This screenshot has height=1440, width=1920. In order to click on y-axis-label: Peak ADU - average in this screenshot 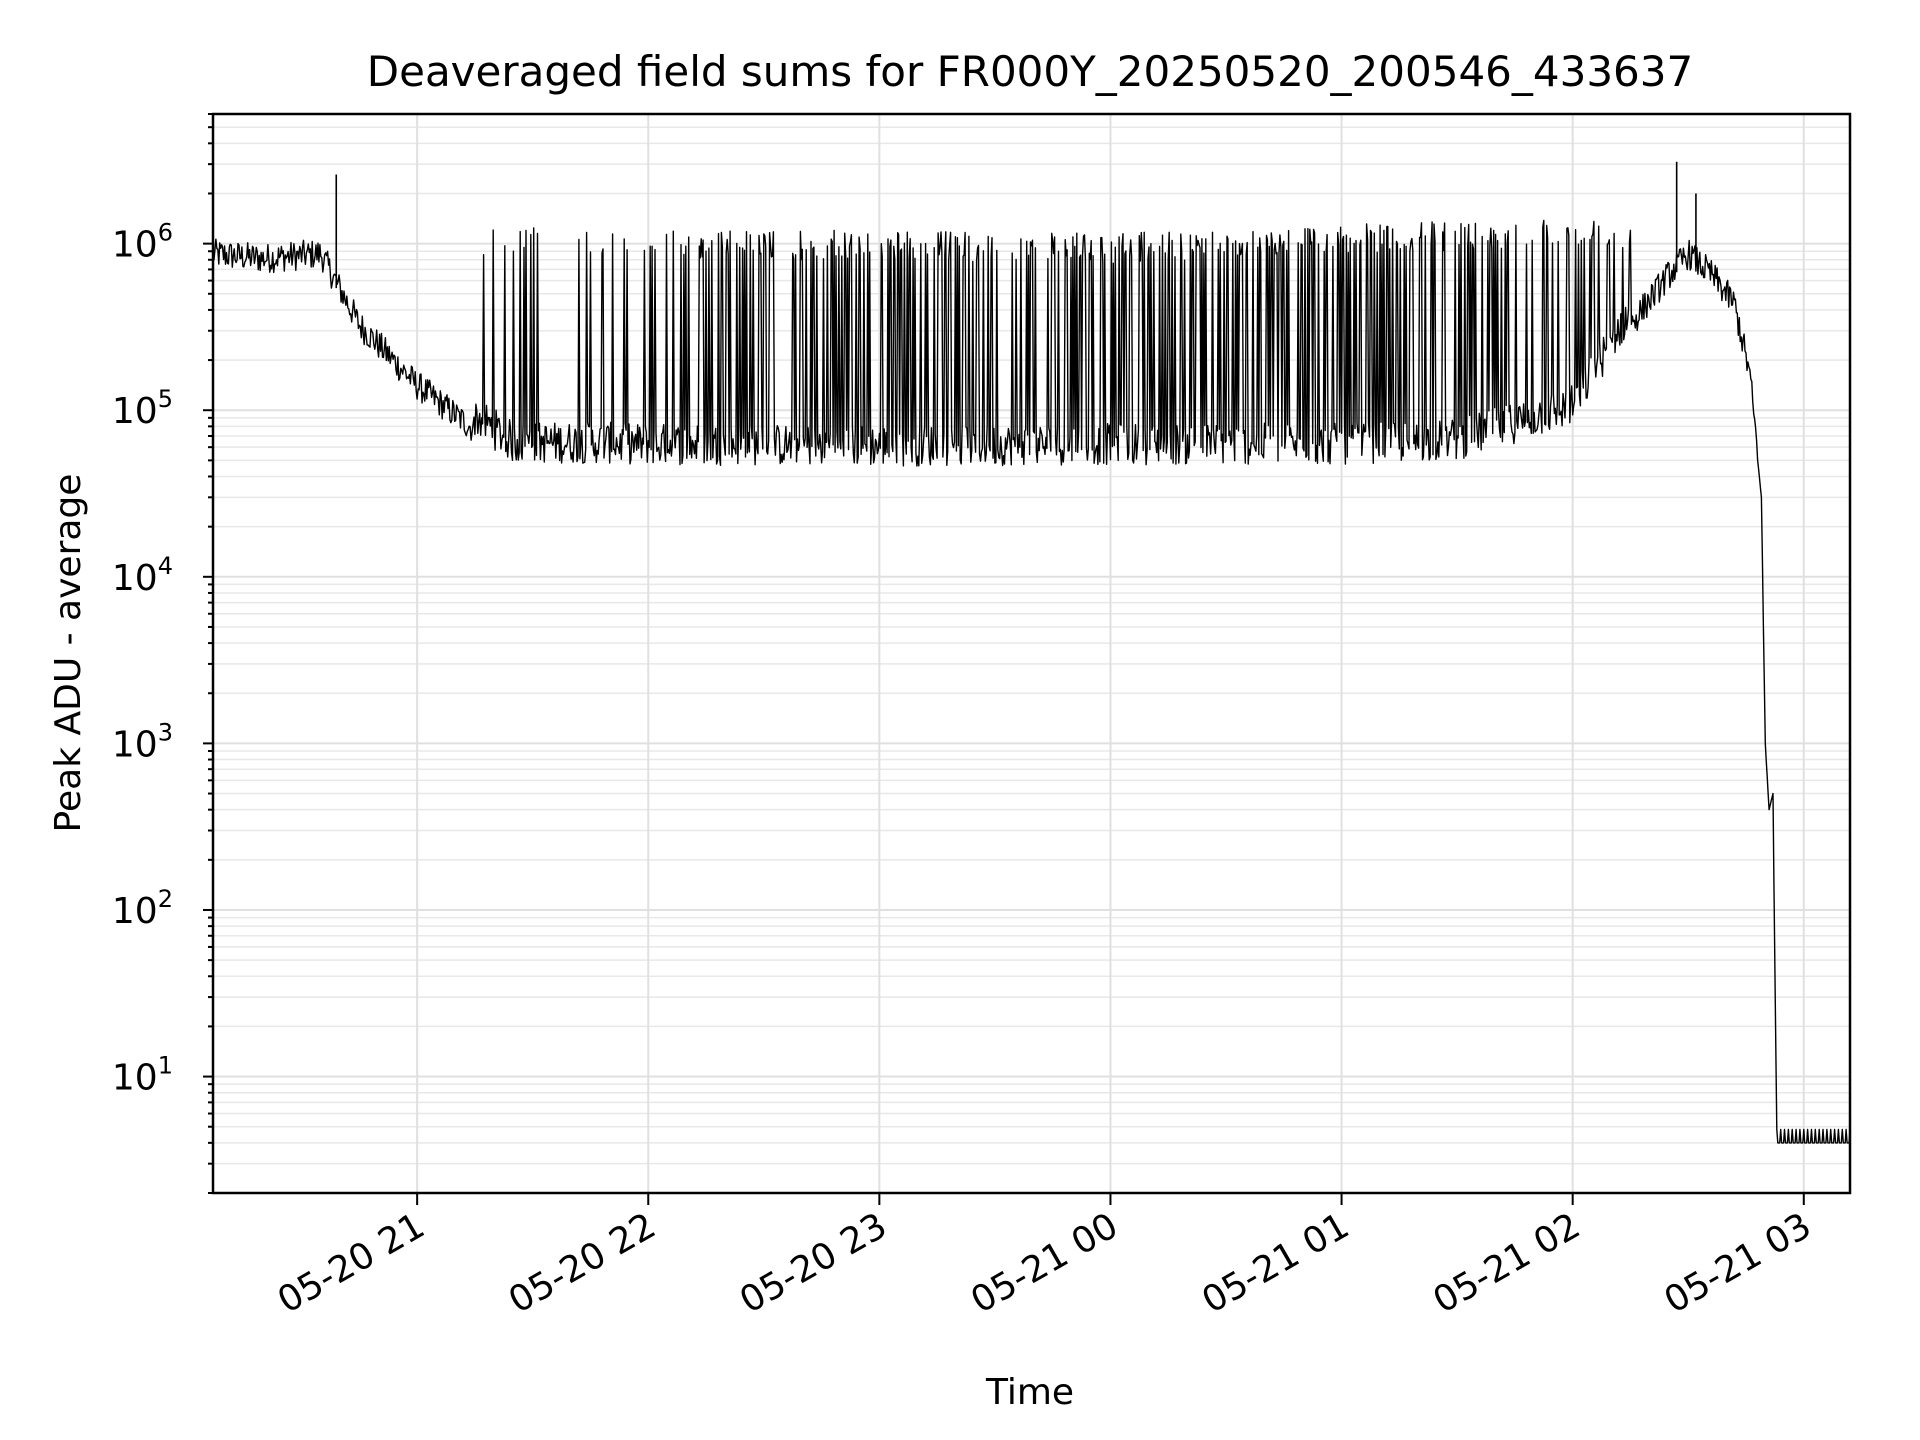, I will do `click(68, 653)`.